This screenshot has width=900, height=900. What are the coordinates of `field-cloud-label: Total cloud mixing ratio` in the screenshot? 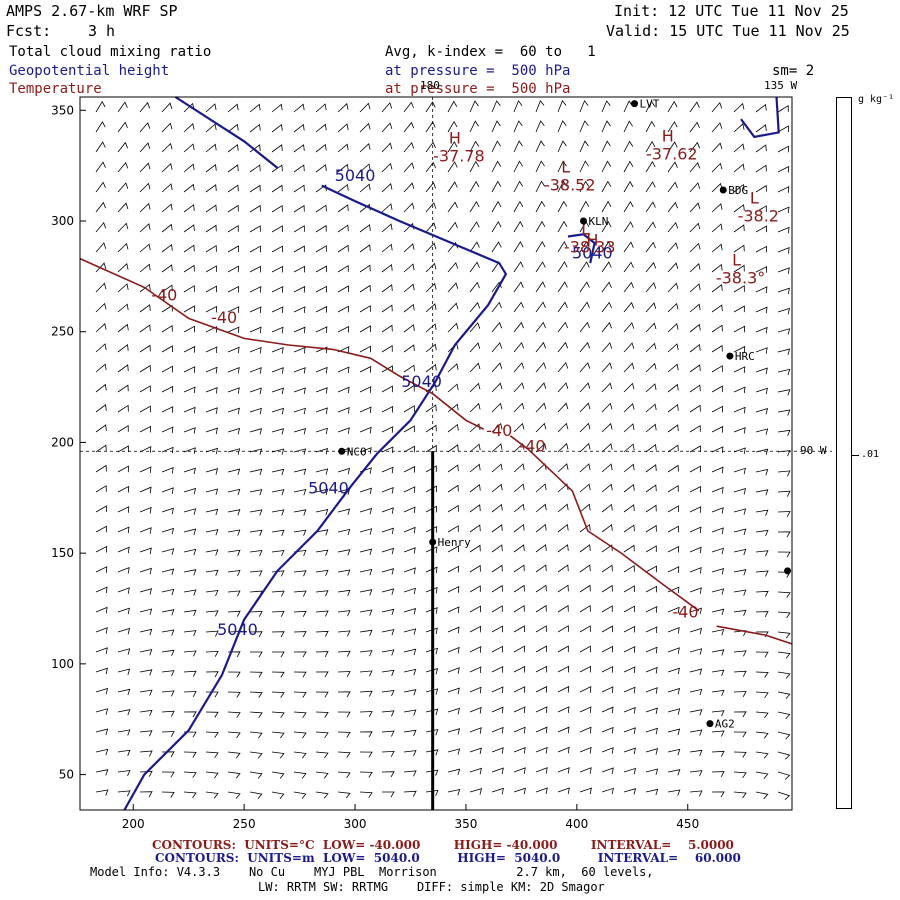 It's located at (110, 52).